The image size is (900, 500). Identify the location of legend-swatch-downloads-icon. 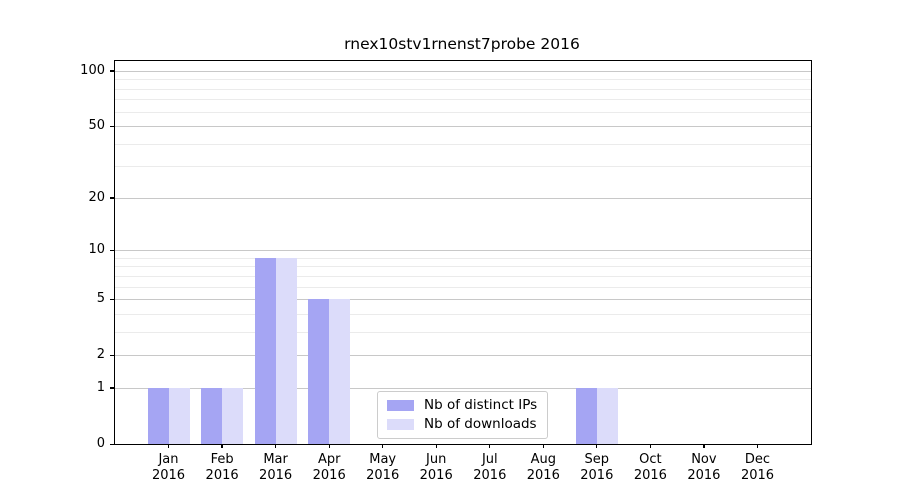
(400, 424).